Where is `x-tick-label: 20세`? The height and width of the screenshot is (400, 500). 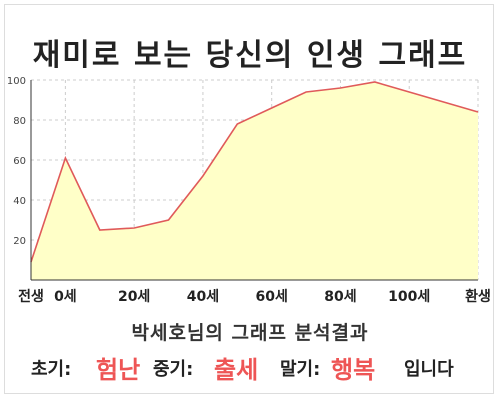 x-tick-label: 20세 is located at coordinates (134, 297).